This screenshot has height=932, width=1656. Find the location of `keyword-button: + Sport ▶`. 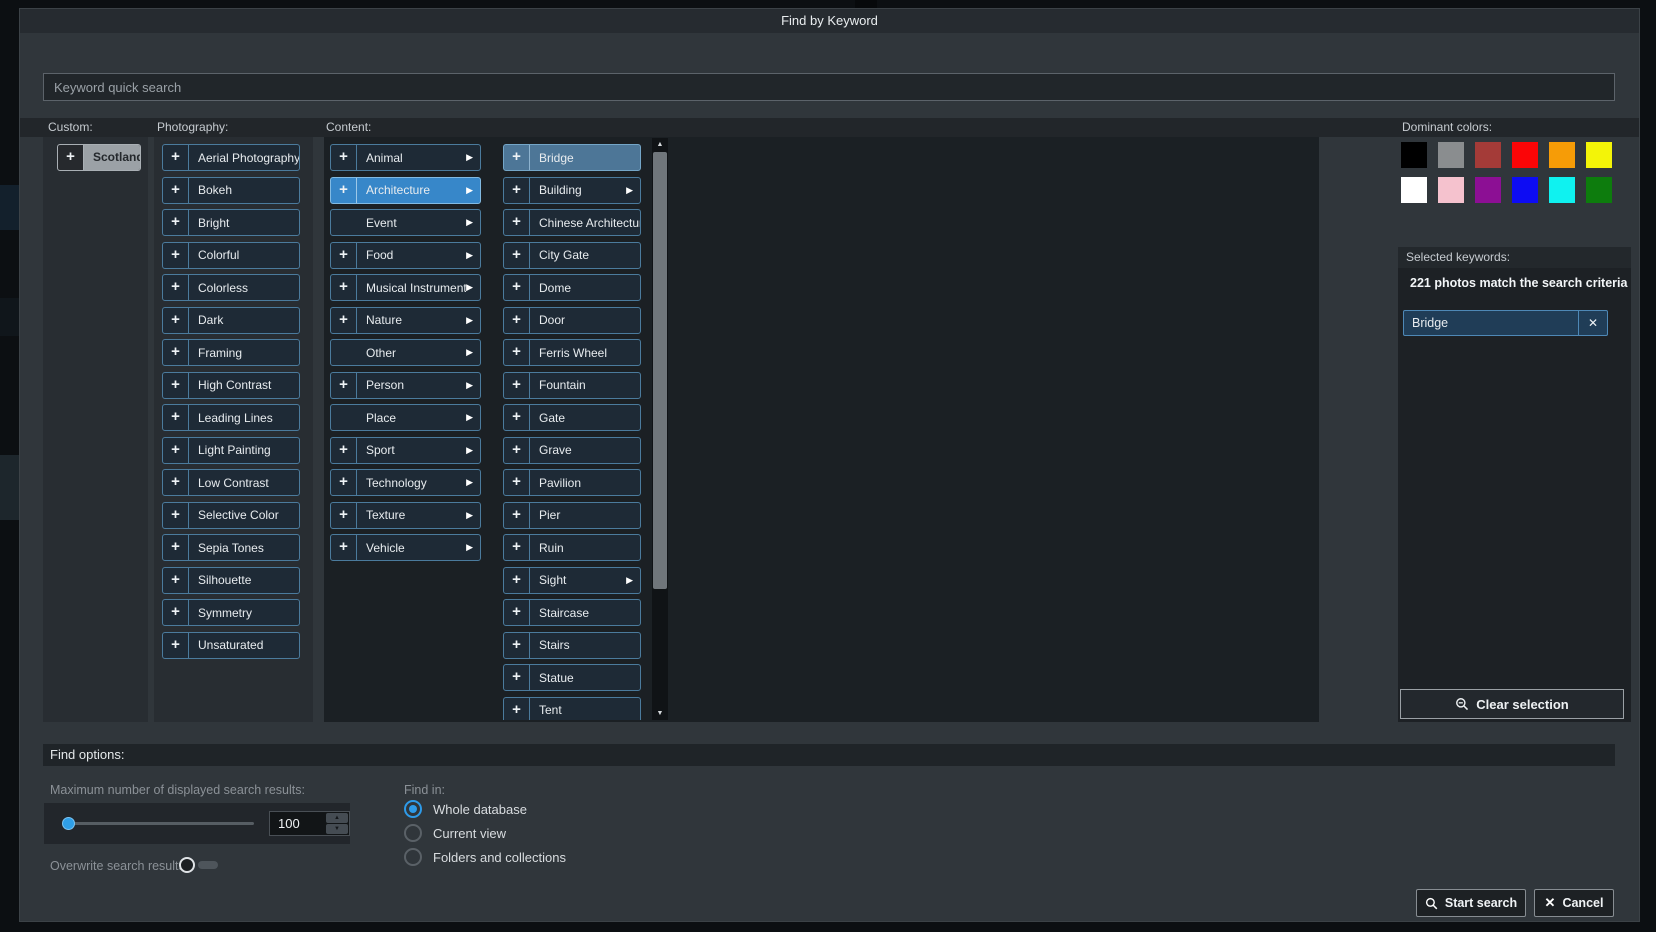

keyword-button: + Sport ▶ is located at coordinates (405, 450).